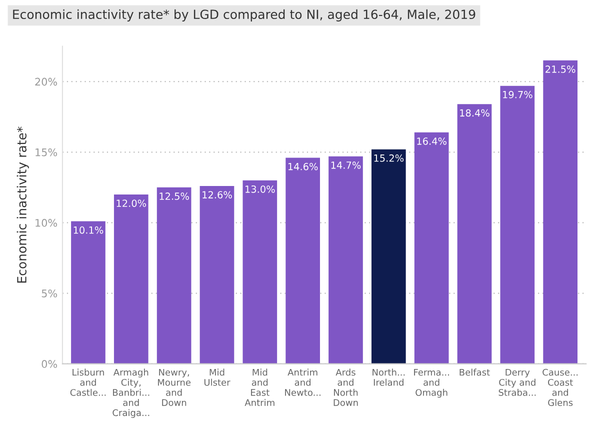 This screenshot has width=595, height=441. What do you see at coordinates (346, 387) in the screenshot?
I see `x-tick-label: Ards and North Down` at bounding box center [346, 387].